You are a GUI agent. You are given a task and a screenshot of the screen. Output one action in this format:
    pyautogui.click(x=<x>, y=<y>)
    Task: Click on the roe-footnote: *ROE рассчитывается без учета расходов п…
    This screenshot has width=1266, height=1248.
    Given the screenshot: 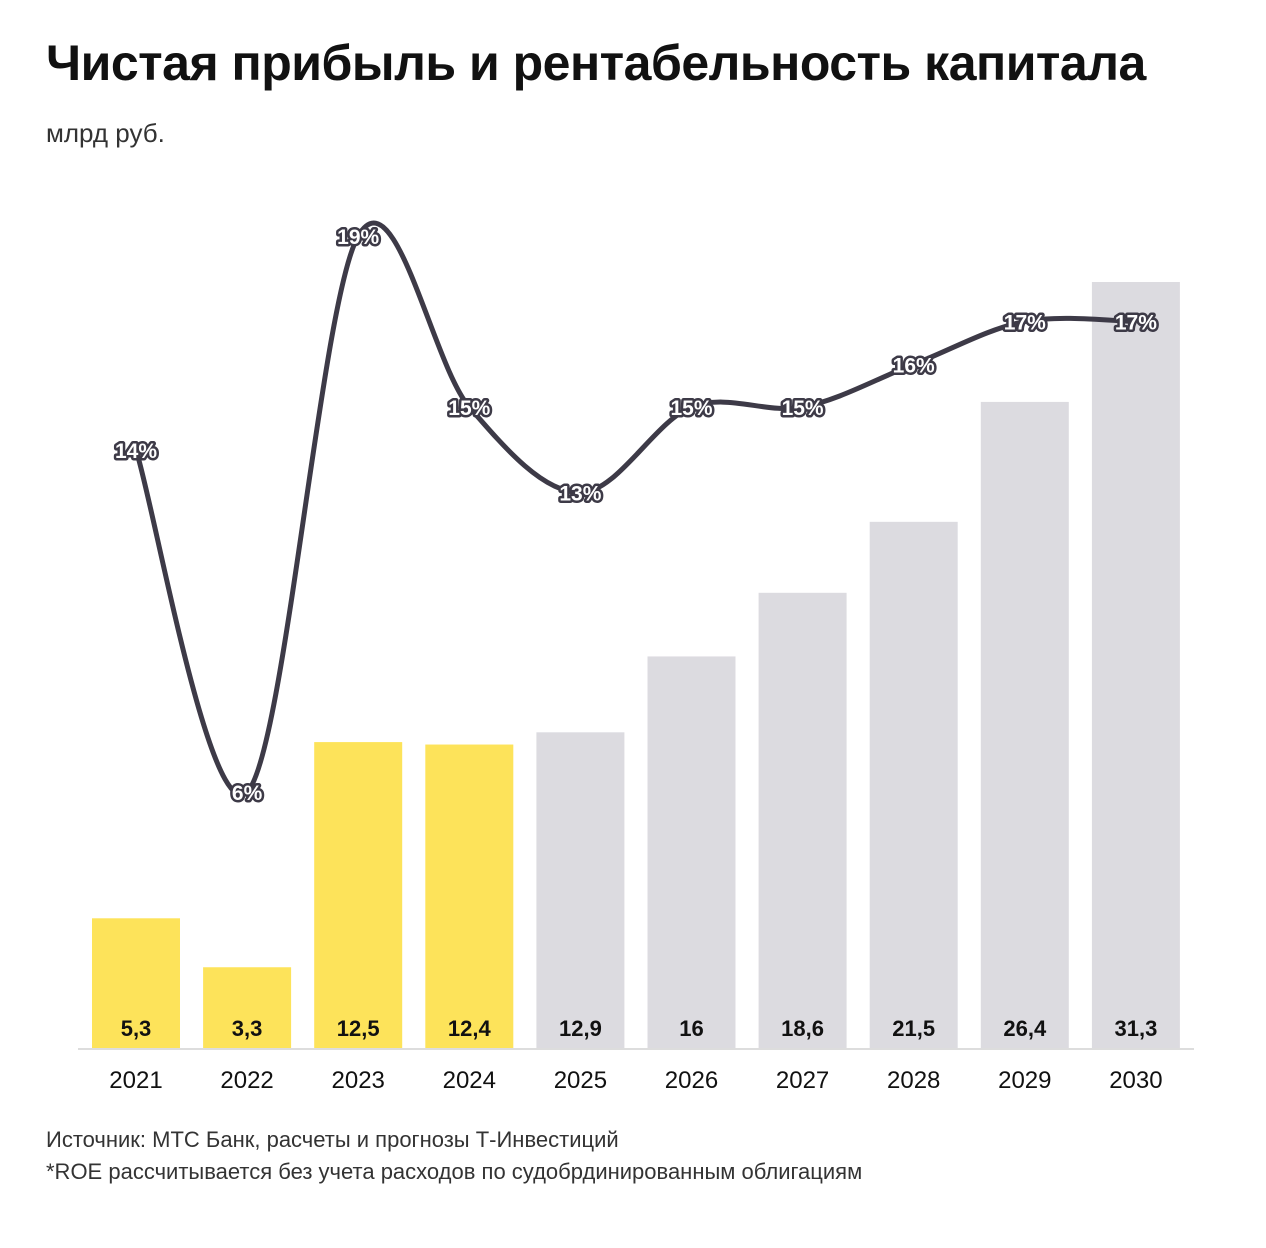 What is the action you would take?
    pyautogui.click(x=454, y=1171)
    